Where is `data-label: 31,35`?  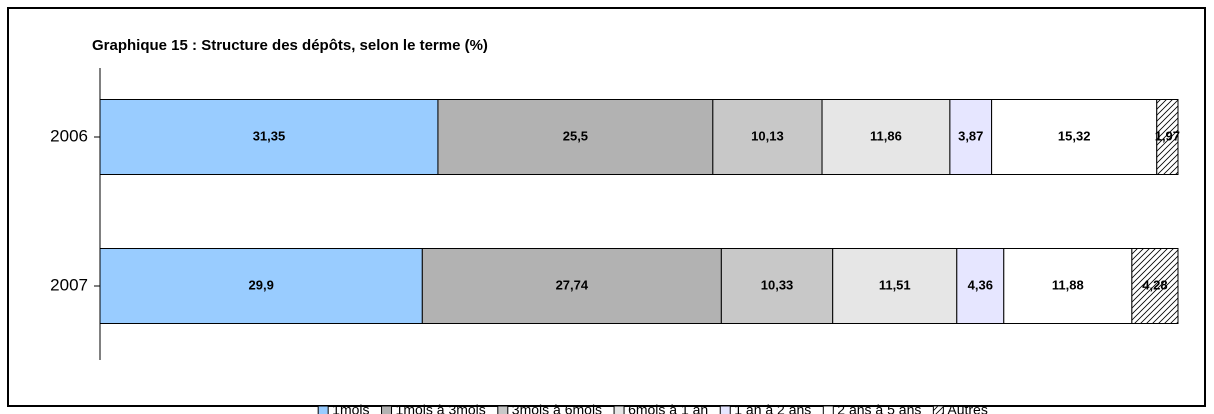
data-label: 31,35 is located at coordinates (269, 135).